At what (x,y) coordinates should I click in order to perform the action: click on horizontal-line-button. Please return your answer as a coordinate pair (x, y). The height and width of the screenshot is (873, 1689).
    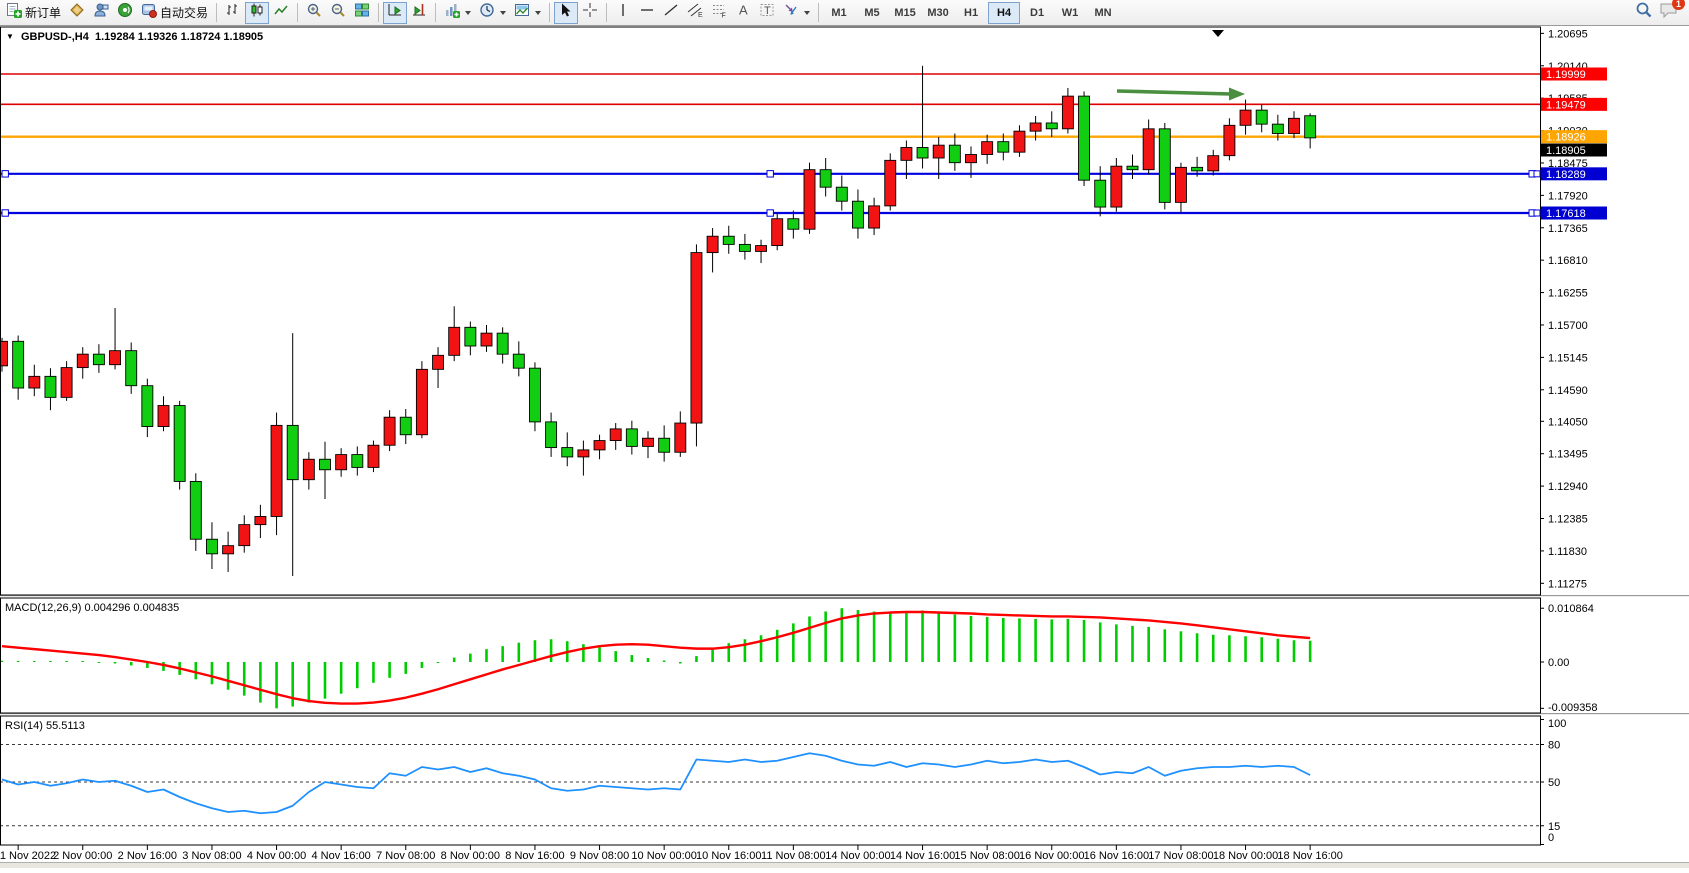
    Looking at the image, I should click on (647, 13).